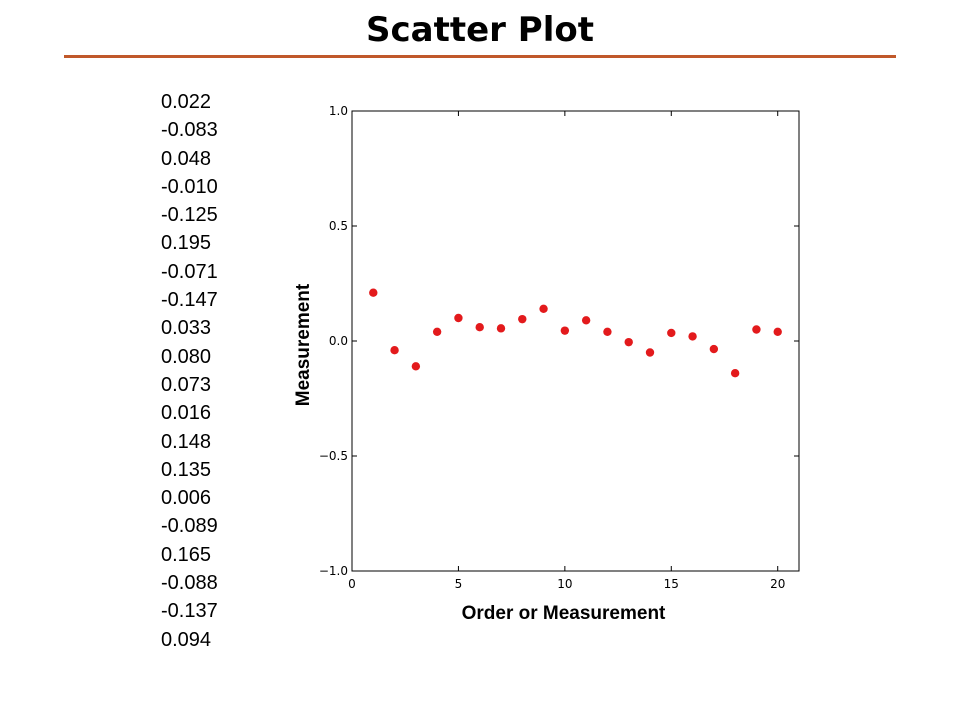  What do you see at coordinates (564, 613) in the screenshot?
I see `x-axis-label: Order or Measurement` at bounding box center [564, 613].